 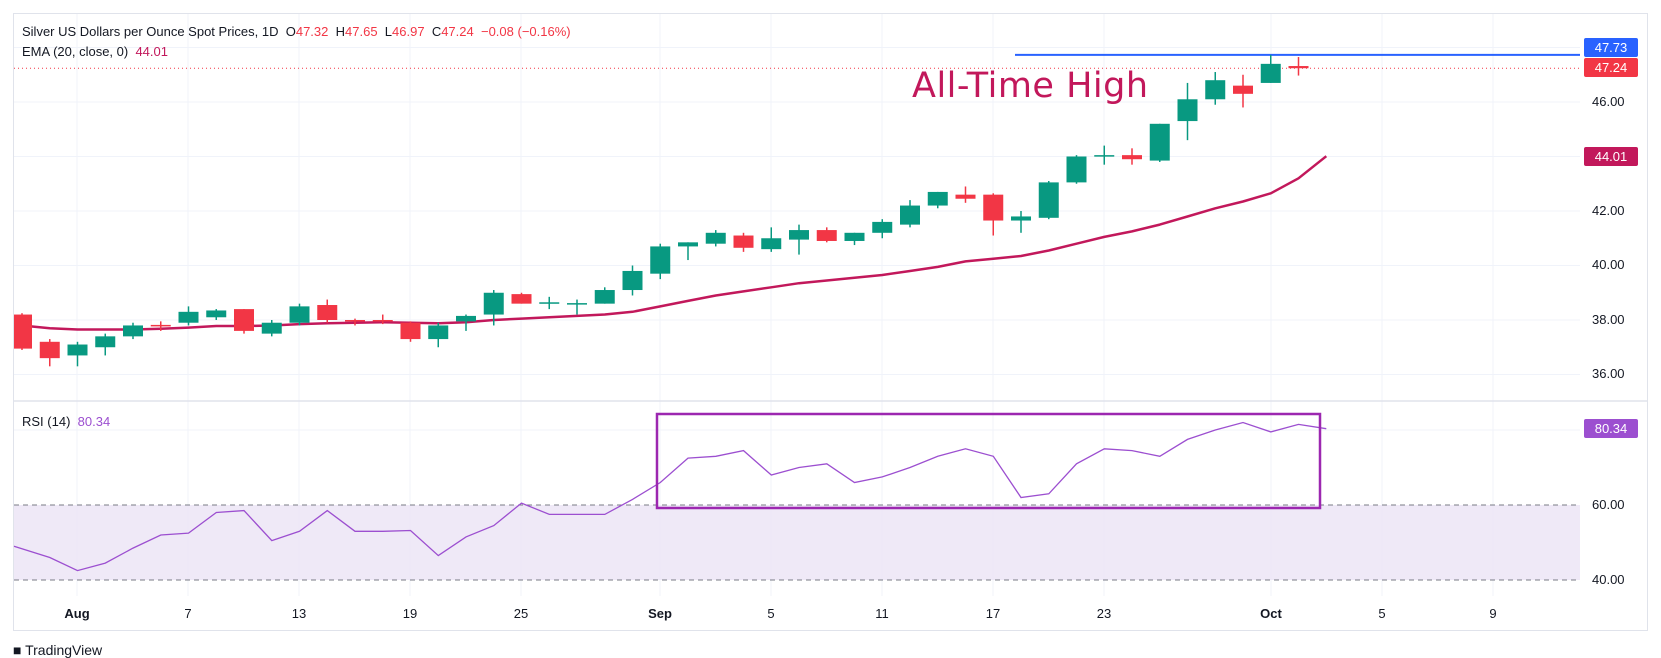 What do you see at coordinates (1611, 156) in the screenshot?
I see `ema-price-tag: 44.01` at bounding box center [1611, 156].